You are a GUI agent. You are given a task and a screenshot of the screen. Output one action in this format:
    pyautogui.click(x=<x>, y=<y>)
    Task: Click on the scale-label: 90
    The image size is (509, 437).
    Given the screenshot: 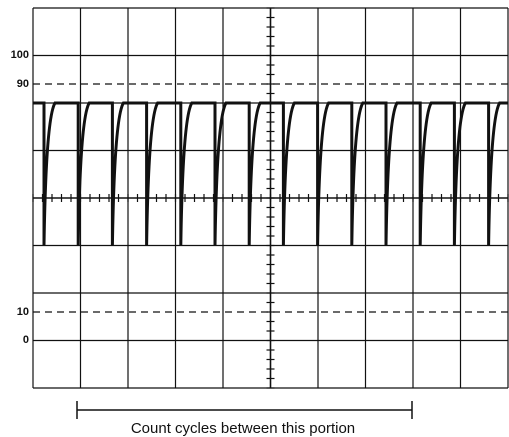 What is the action you would take?
    pyautogui.click(x=23, y=84)
    